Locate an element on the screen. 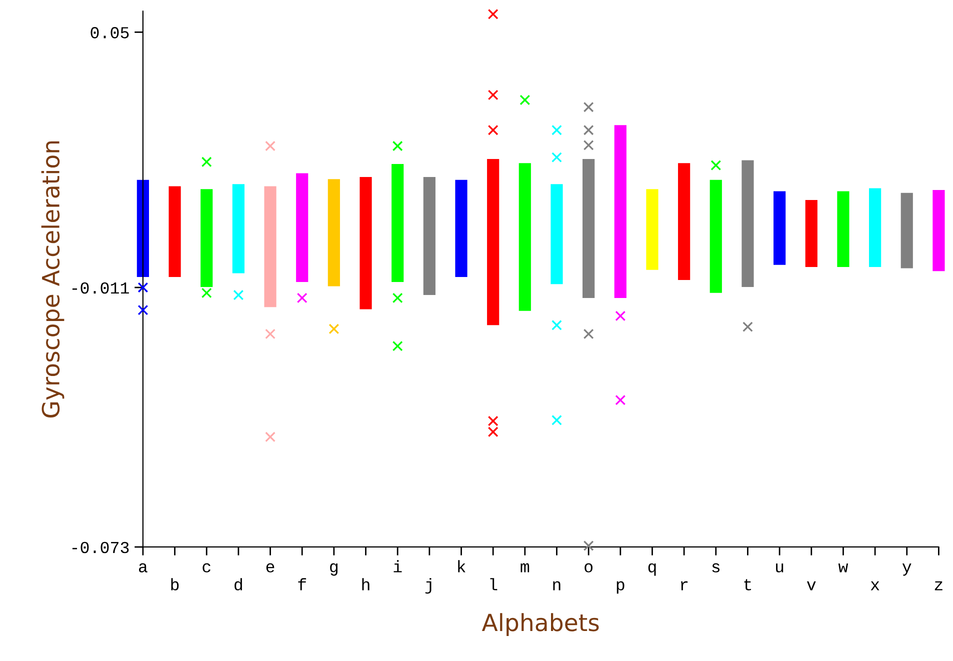 The height and width of the screenshot is (661, 953). y-axis-title: Gyroscope Acceleration is located at coordinates (52, 279).